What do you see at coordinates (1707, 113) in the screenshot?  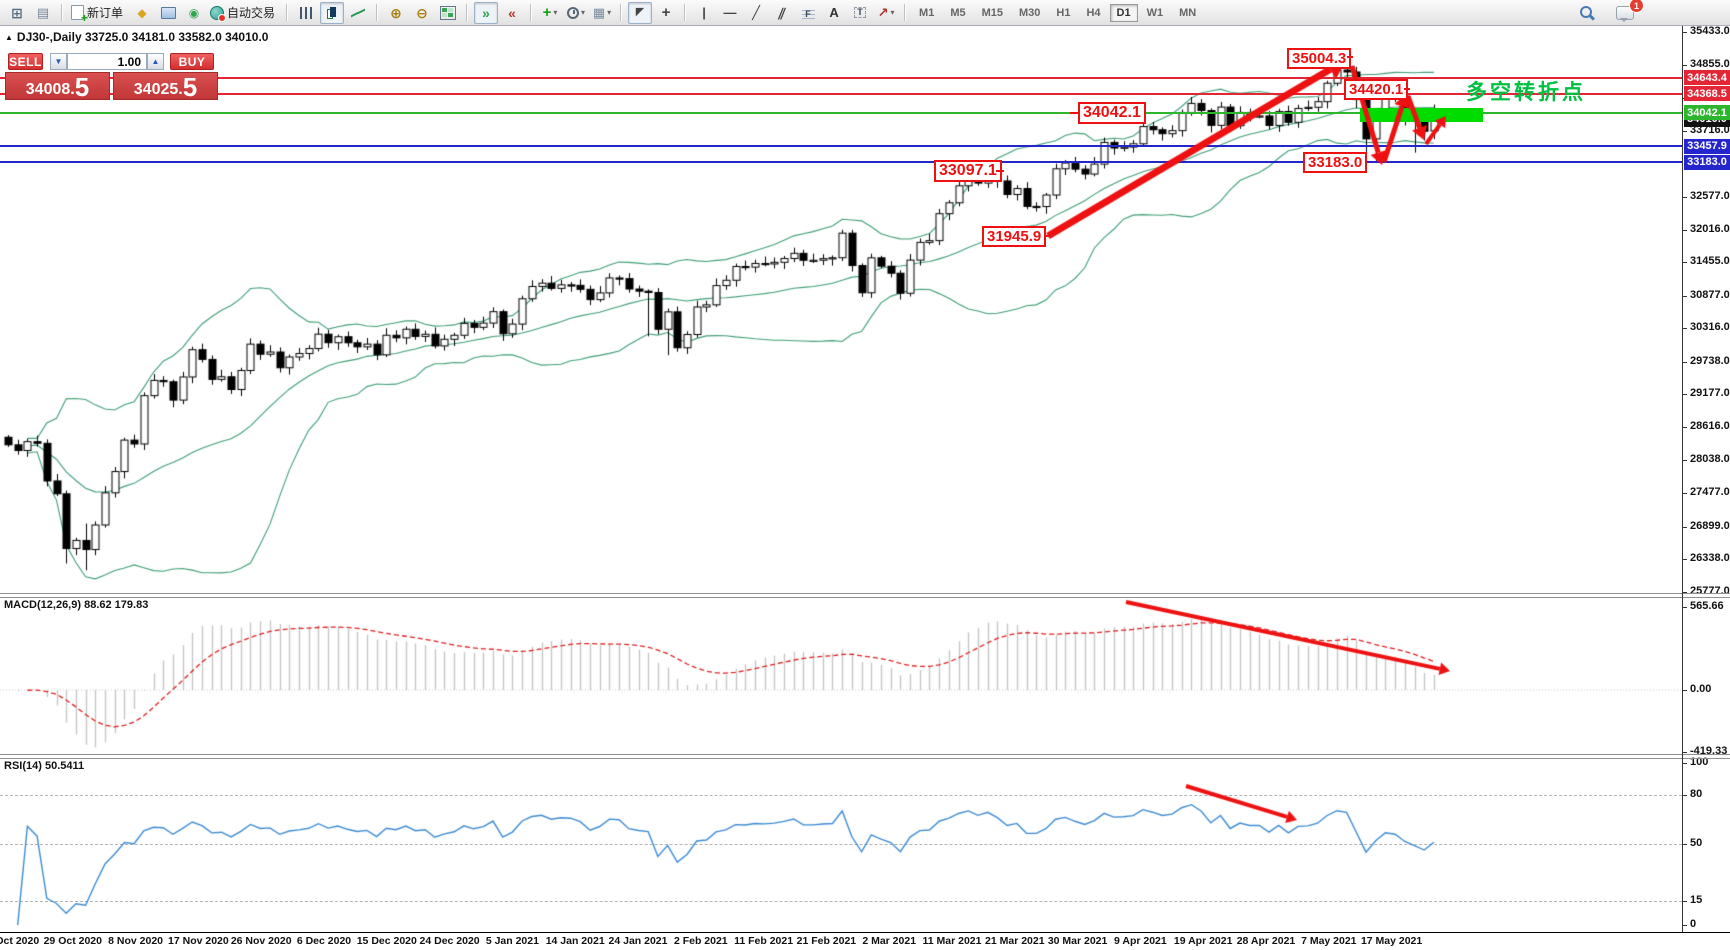 I see `price-badge: 34042.1` at bounding box center [1707, 113].